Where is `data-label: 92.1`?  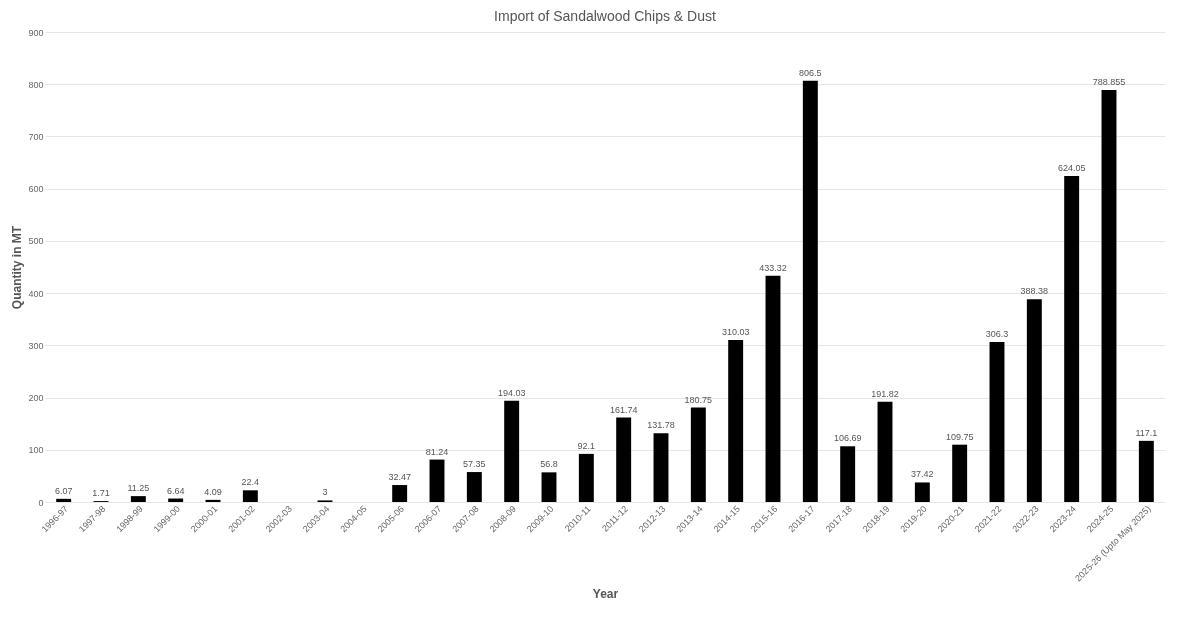
data-label: 92.1 is located at coordinates (586, 445).